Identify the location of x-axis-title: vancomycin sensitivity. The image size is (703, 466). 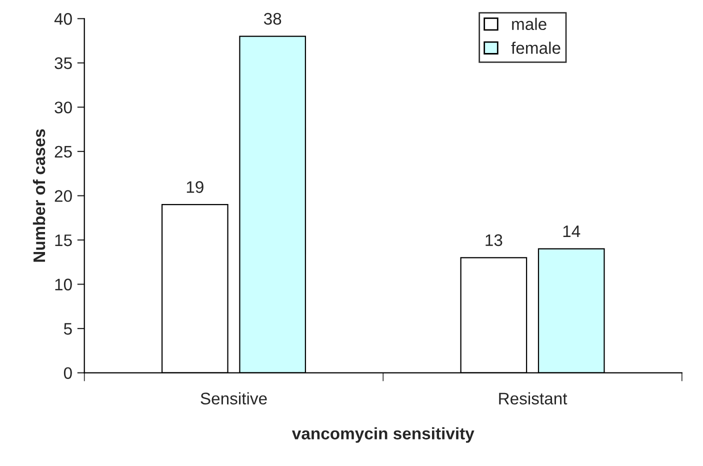
(383, 435).